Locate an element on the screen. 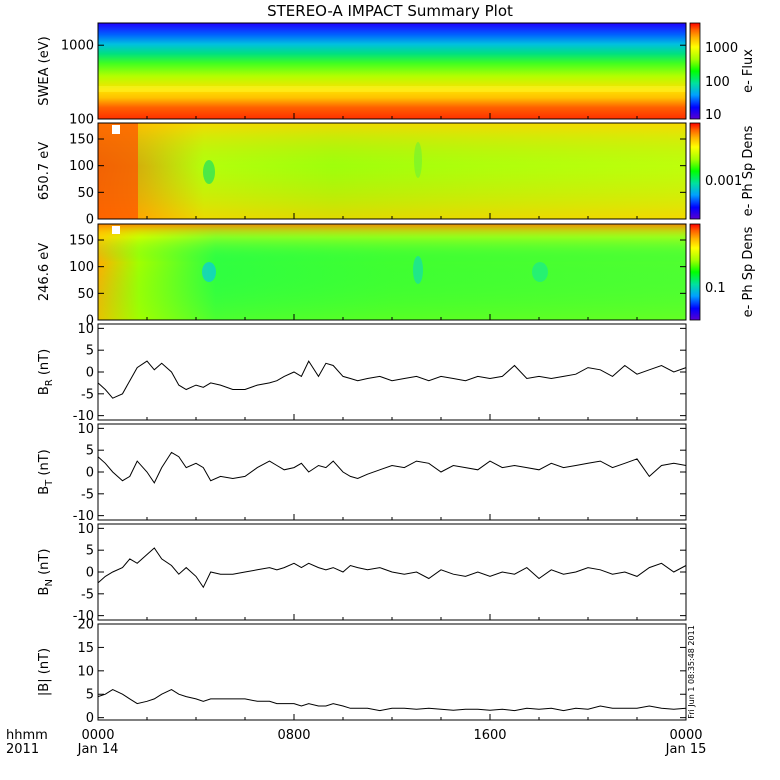 The width and height of the screenshot is (780, 780). bt-ylabel: BT (nT) is located at coordinates (46, 472).